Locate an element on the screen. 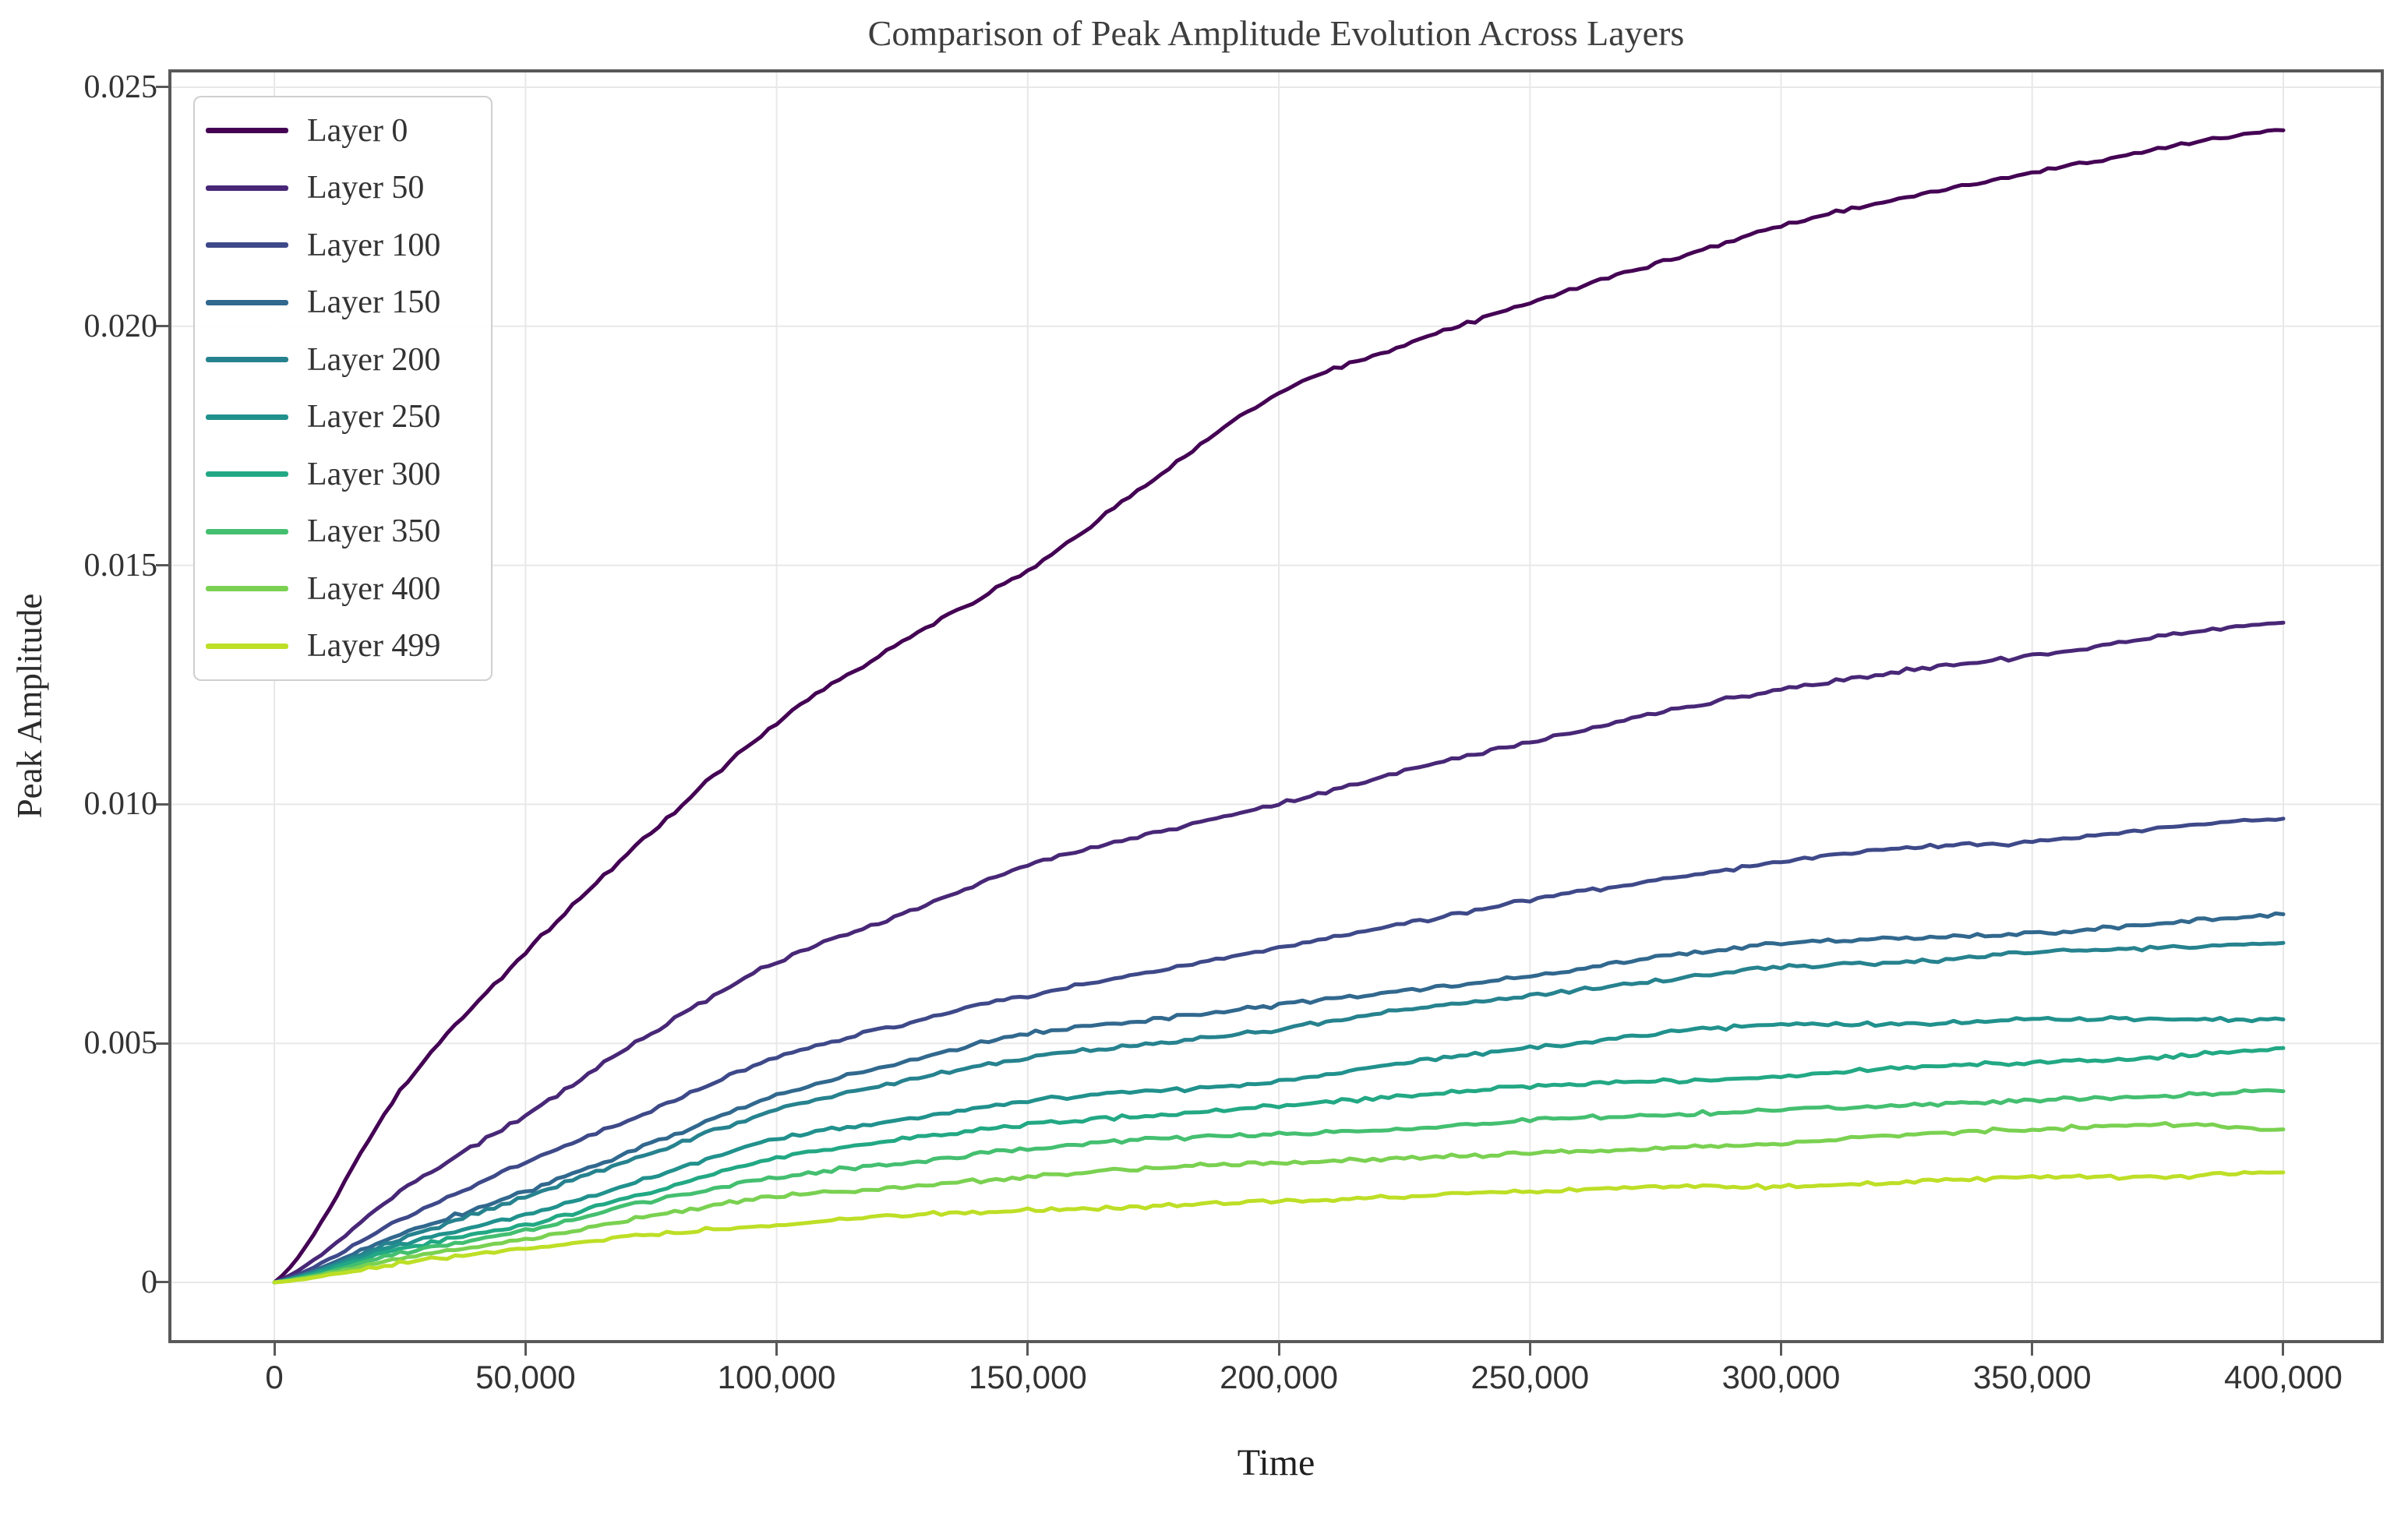 This screenshot has height=1513, width=2408. x-tick-label: 50,000 is located at coordinates (525, 1377).